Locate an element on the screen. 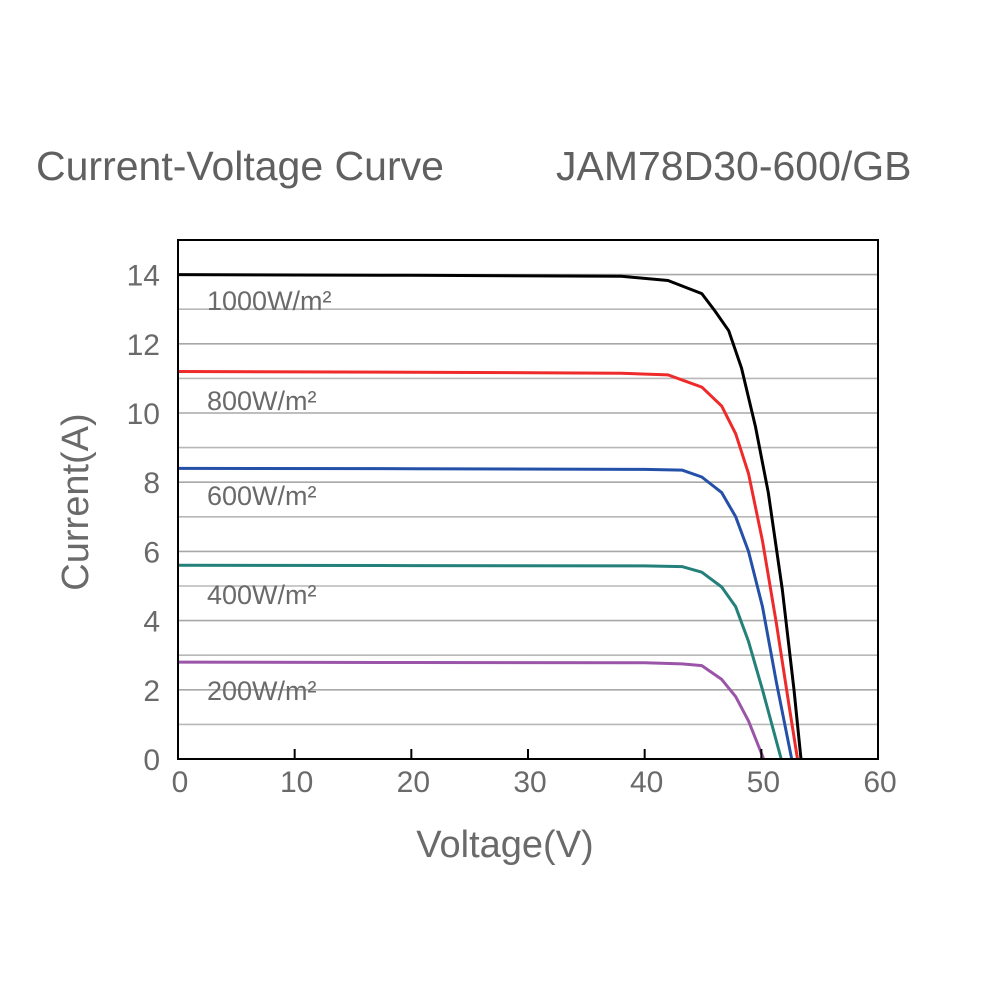  x-tick-label: 50 is located at coordinates (763, 782).